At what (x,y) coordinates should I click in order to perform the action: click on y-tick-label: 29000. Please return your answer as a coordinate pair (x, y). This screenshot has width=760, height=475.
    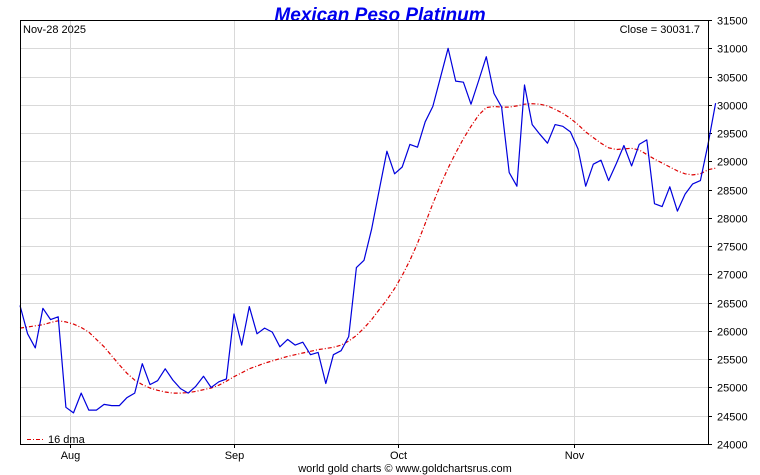
    Looking at the image, I should click on (732, 163).